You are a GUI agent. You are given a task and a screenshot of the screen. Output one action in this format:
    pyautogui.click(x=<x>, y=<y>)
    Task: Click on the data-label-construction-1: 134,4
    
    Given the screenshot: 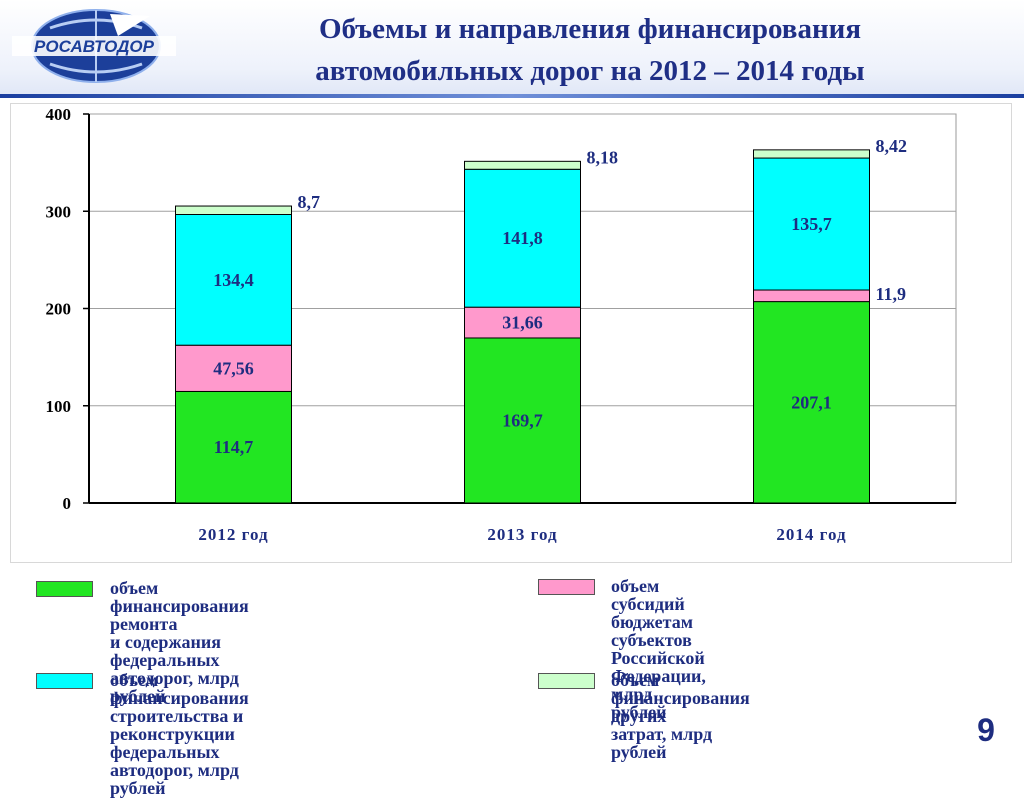 What is the action you would take?
    pyautogui.click(x=233, y=280)
    